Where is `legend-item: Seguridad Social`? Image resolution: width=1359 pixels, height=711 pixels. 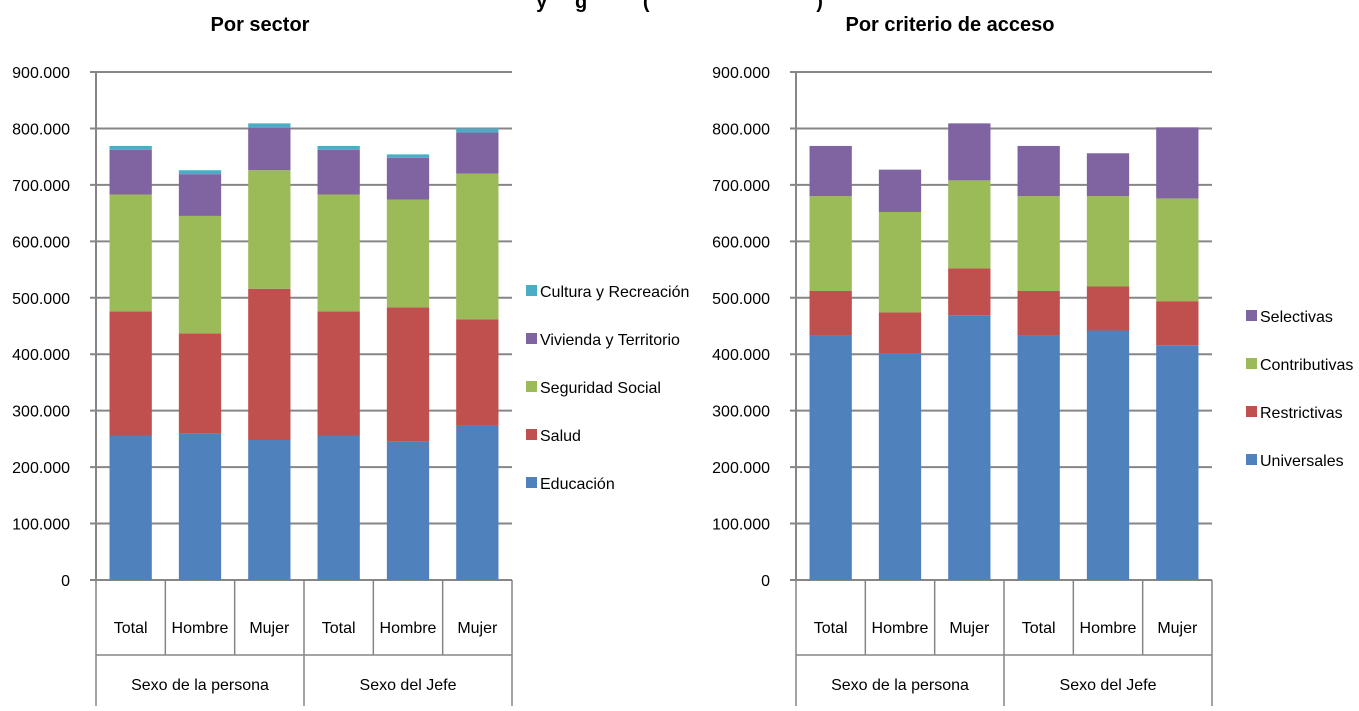 legend-item: Seguridad Social is located at coordinates (593, 388).